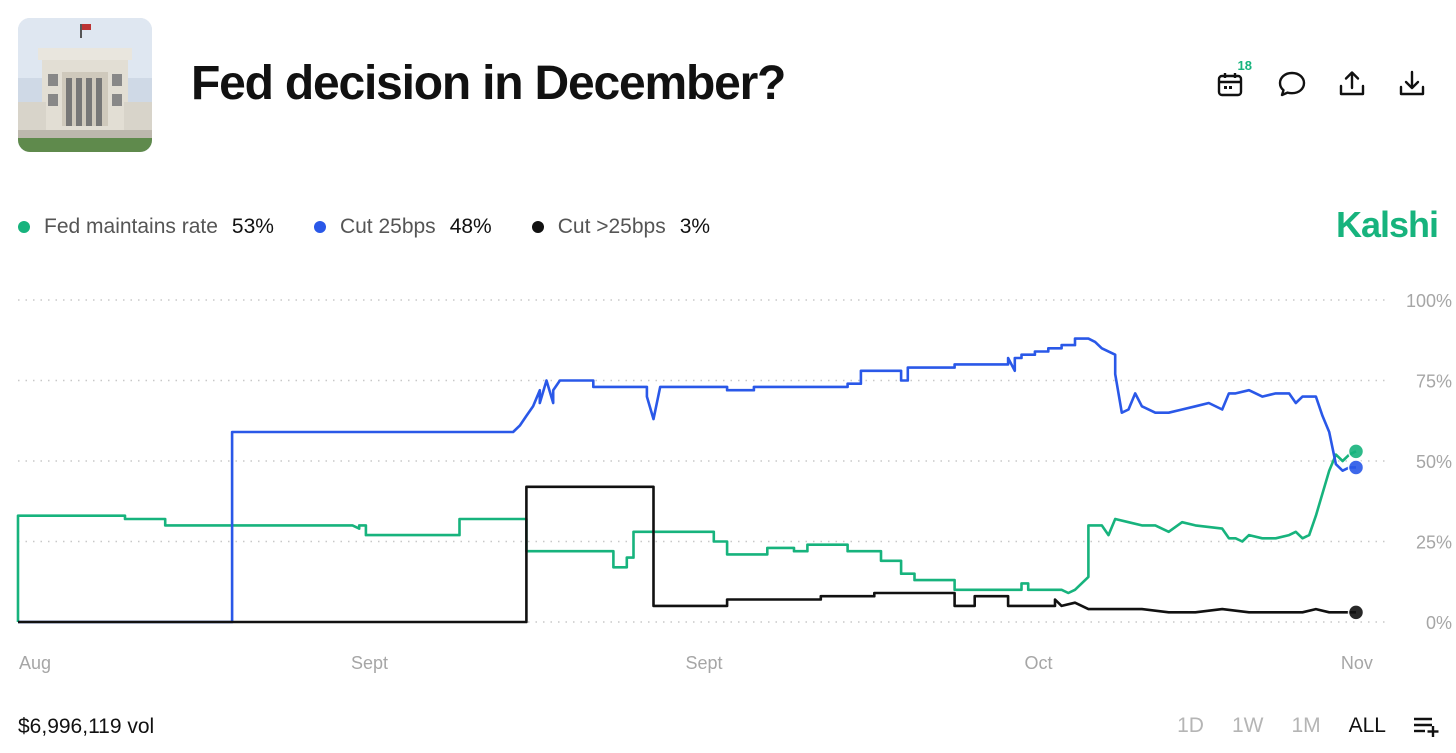 Image resolution: width=1456 pixels, height=753 pixels. I want to click on legend-item-maintain: Fed maintains rate 53%, so click(146, 227).